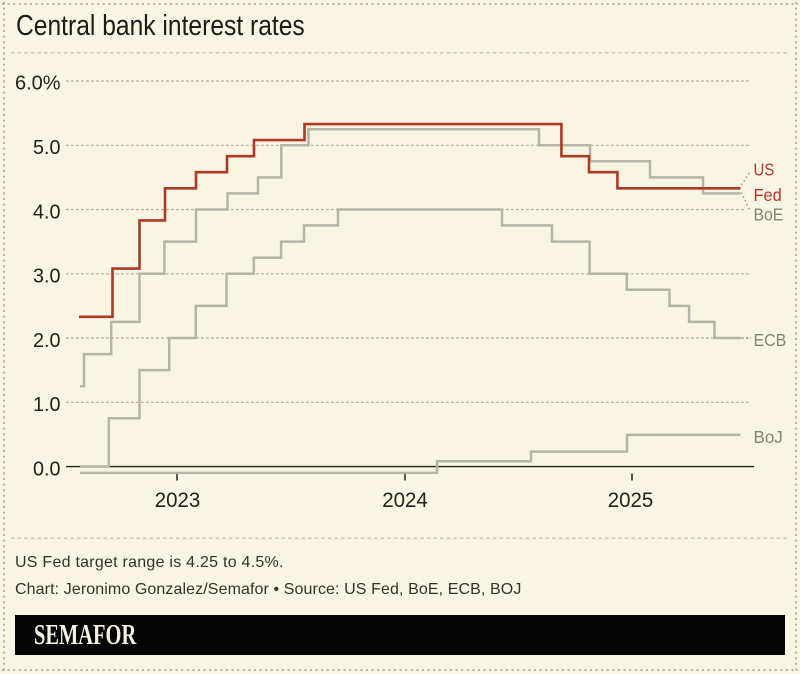 The width and height of the screenshot is (800, 674). Describe the element at coordinates (764, 169) in the screenshot. I see `svg-text: US` at that location.